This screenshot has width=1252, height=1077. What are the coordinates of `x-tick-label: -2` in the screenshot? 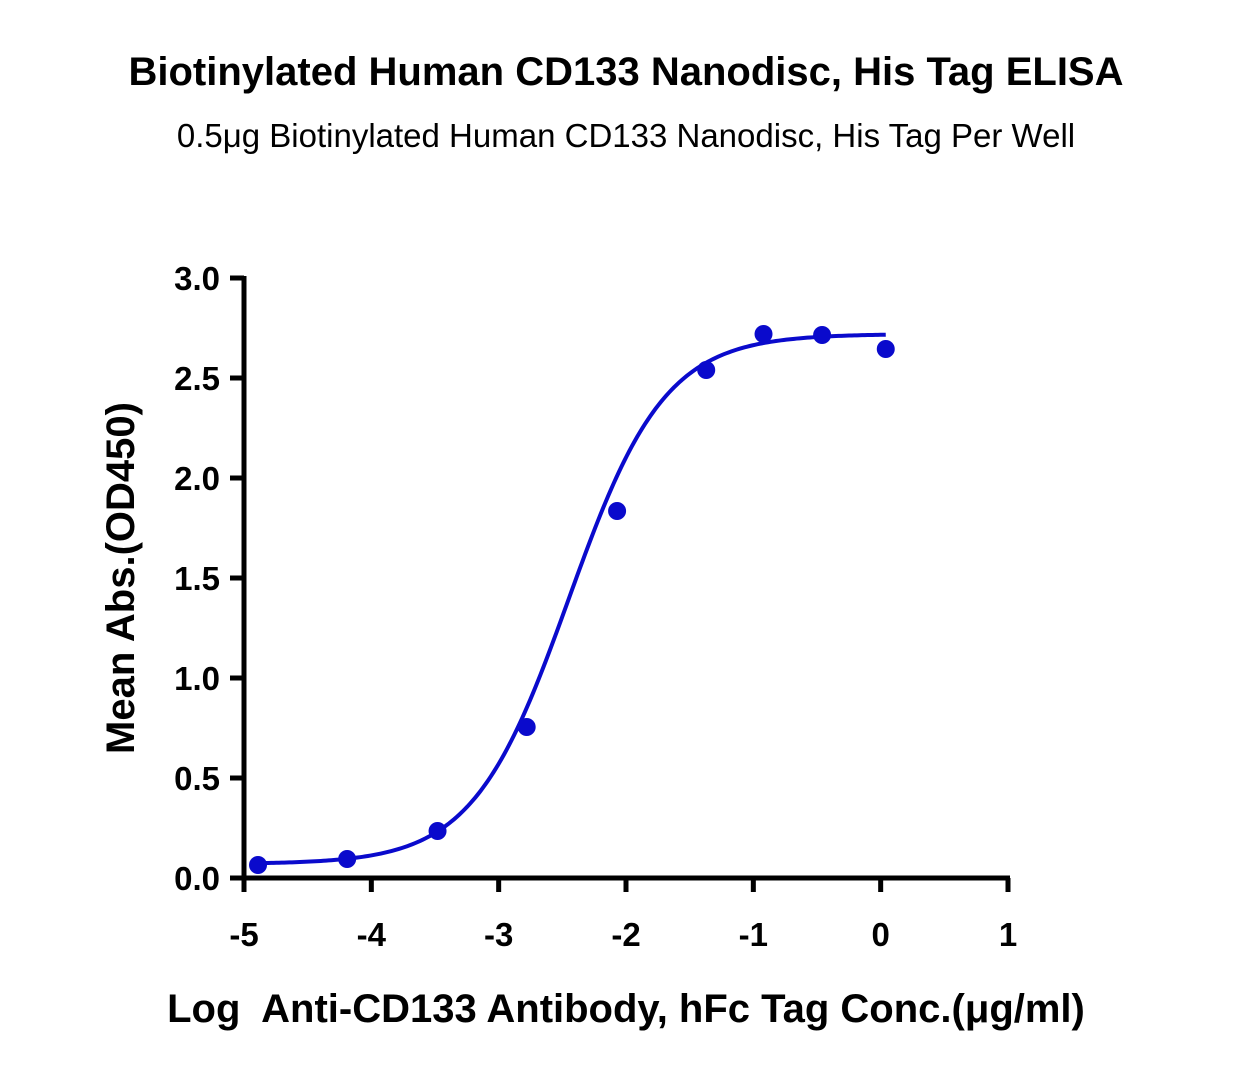 It's located at (625, 934).